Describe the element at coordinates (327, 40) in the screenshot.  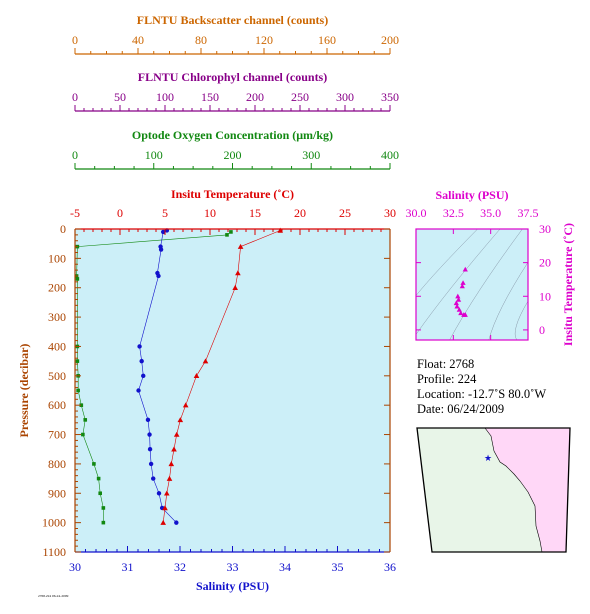
I see `backscatter-tick-label: 160` at that location.